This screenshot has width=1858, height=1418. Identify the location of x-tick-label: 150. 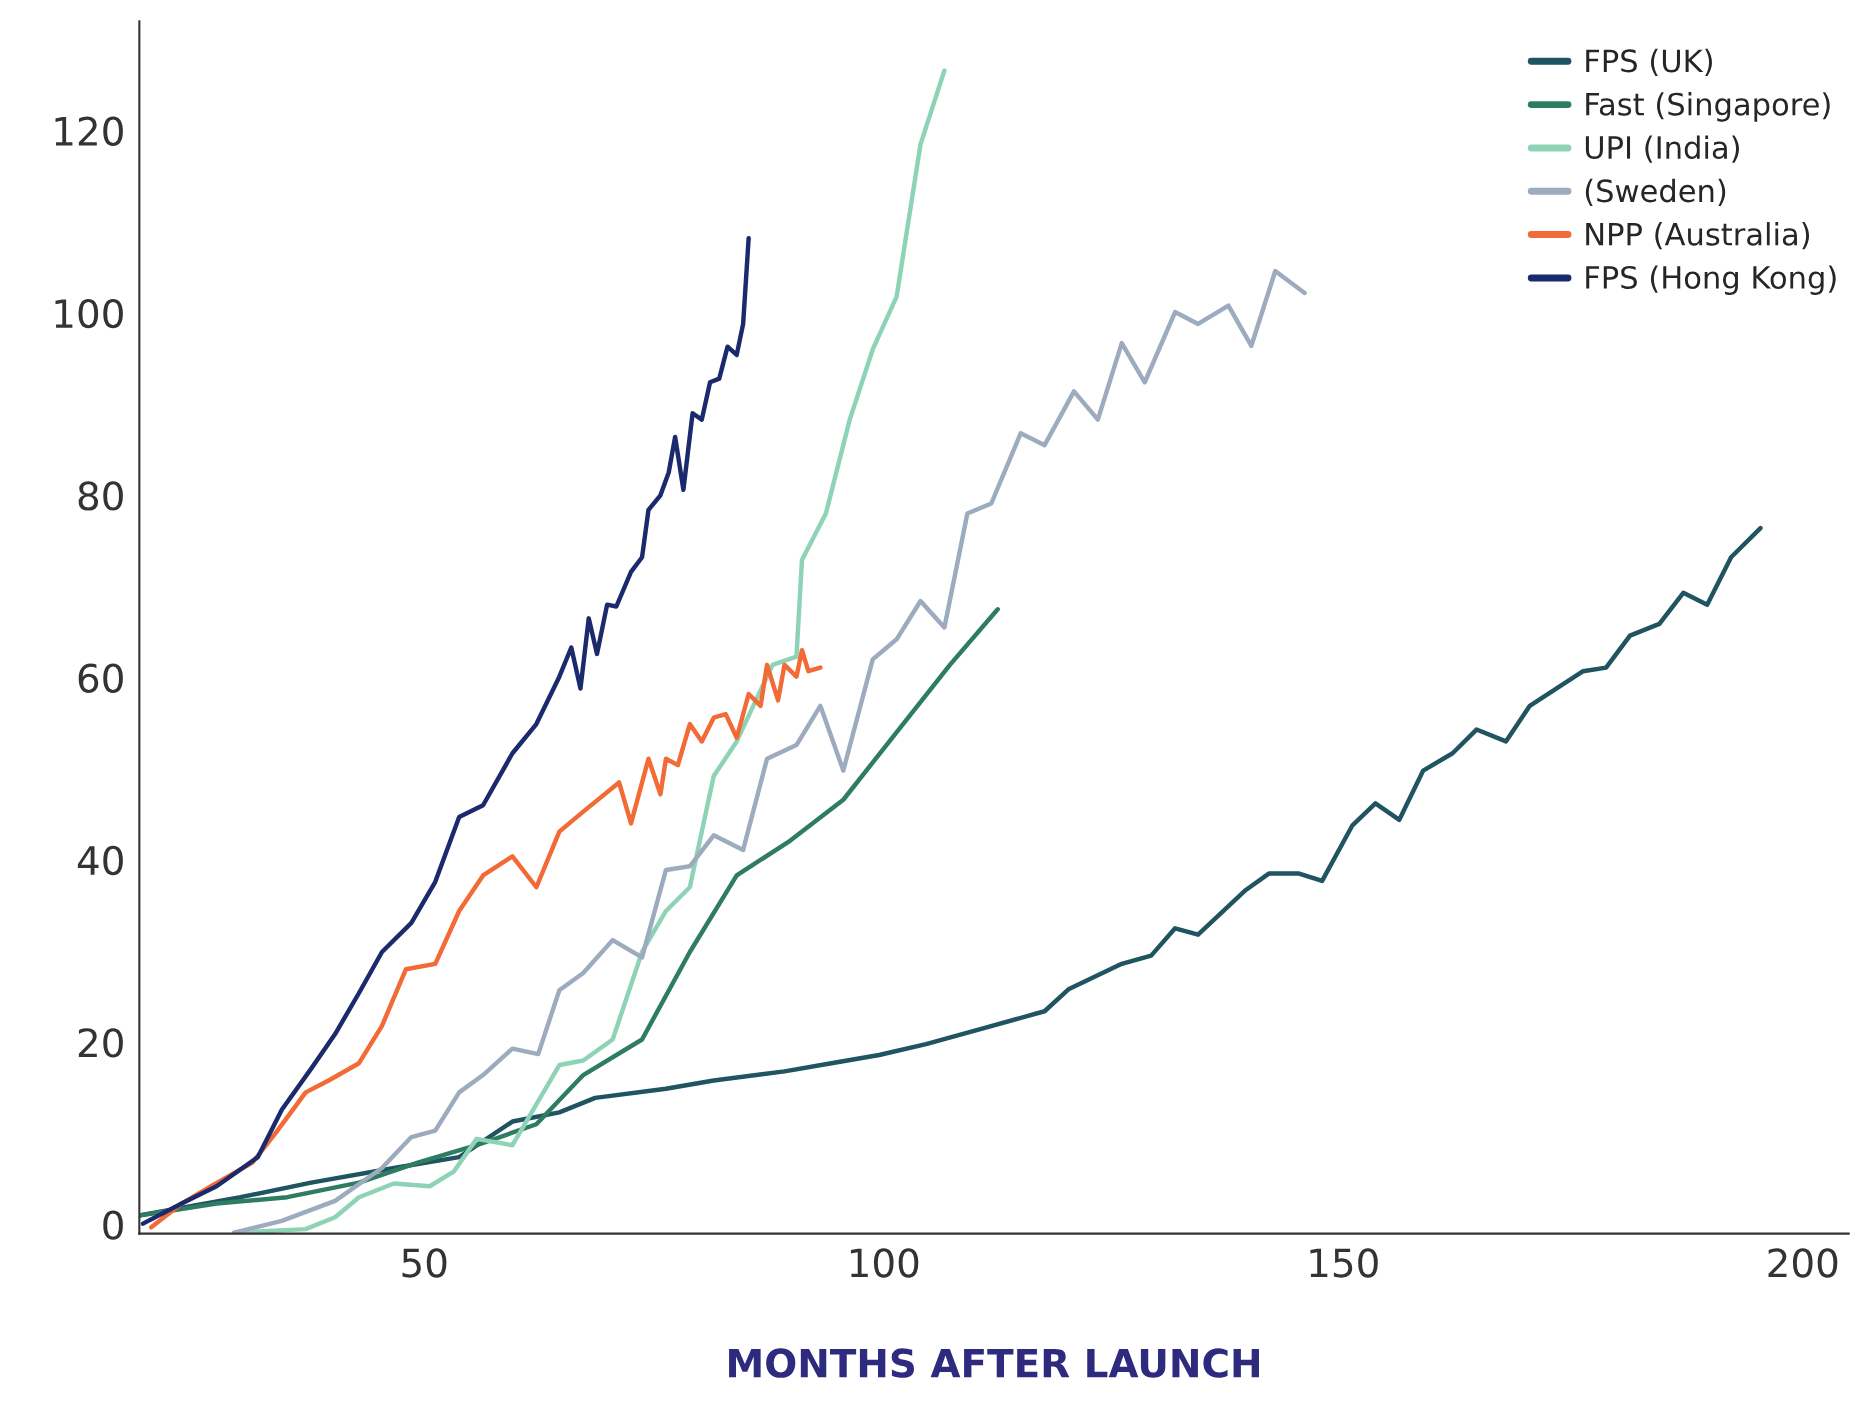
(1344, 1263).